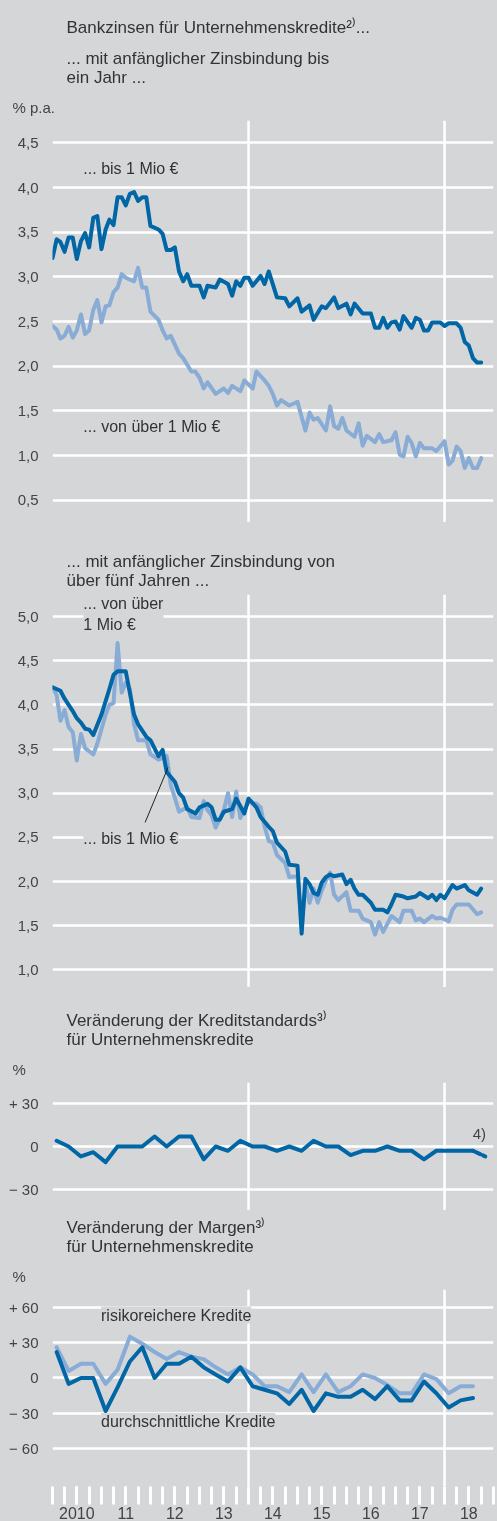  Describe the element at coordinates (28, 500) in the screenshot. I see `y-tick-label: 0,5` at that location.